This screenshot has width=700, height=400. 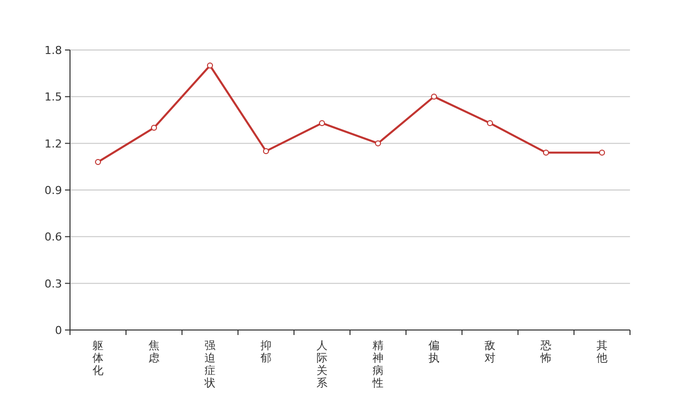 What do you see at coordinates (154, 351) in the screenshot?
I see `x-tick-label: 焦虑` at bounding box center [154, 351].